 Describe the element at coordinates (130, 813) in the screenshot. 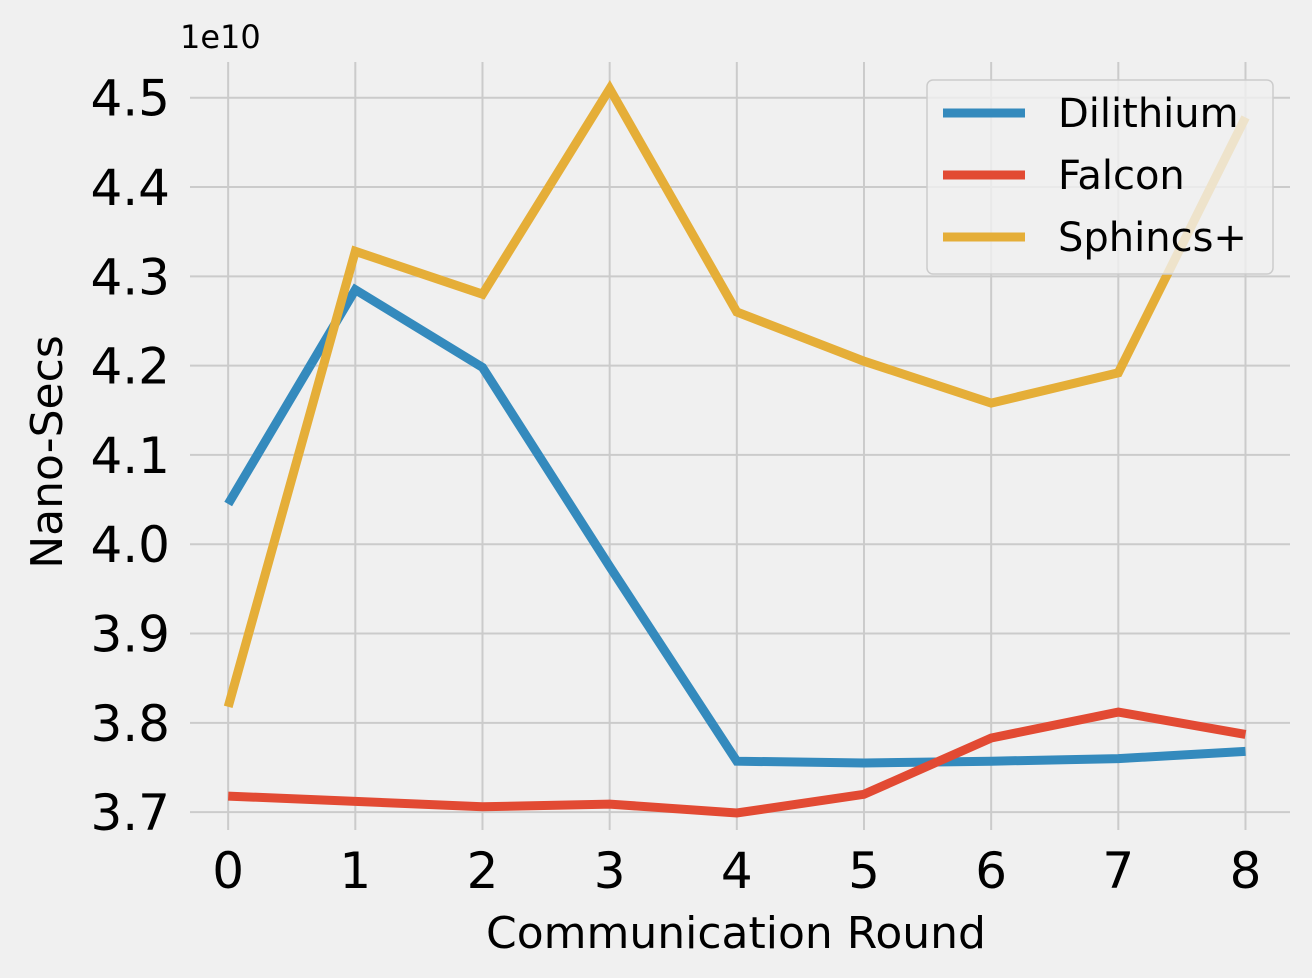

I see `y-tick-label: 3.7` at that location.